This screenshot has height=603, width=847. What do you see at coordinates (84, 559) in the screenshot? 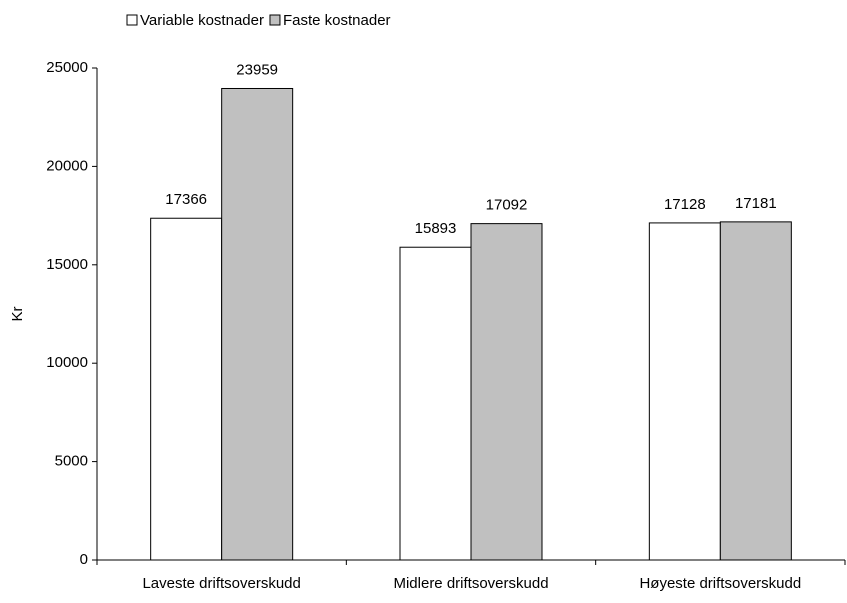
I see `y-tick-label: 0` at bounding box center [84, 559].